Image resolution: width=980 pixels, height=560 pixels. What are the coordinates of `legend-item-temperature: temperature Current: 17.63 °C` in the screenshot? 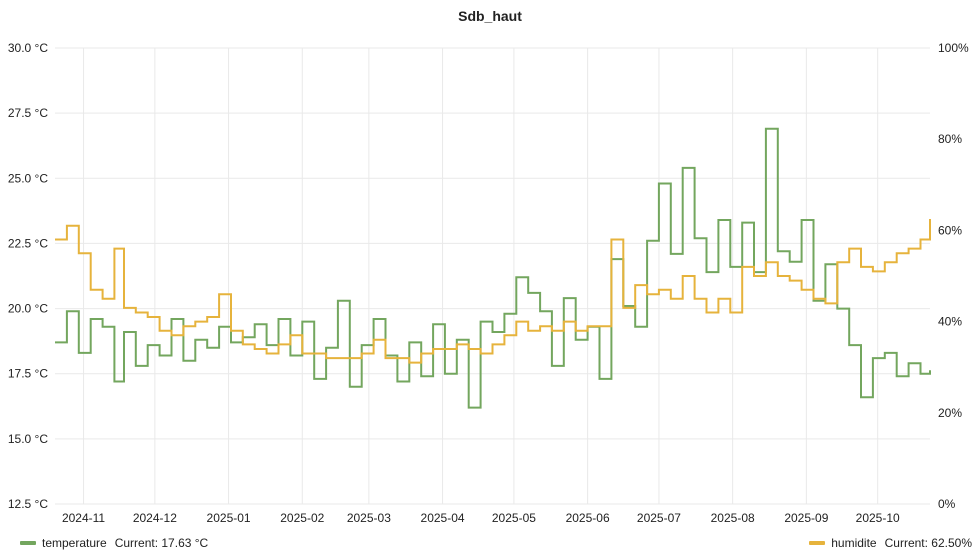 It's located at (114, 543).